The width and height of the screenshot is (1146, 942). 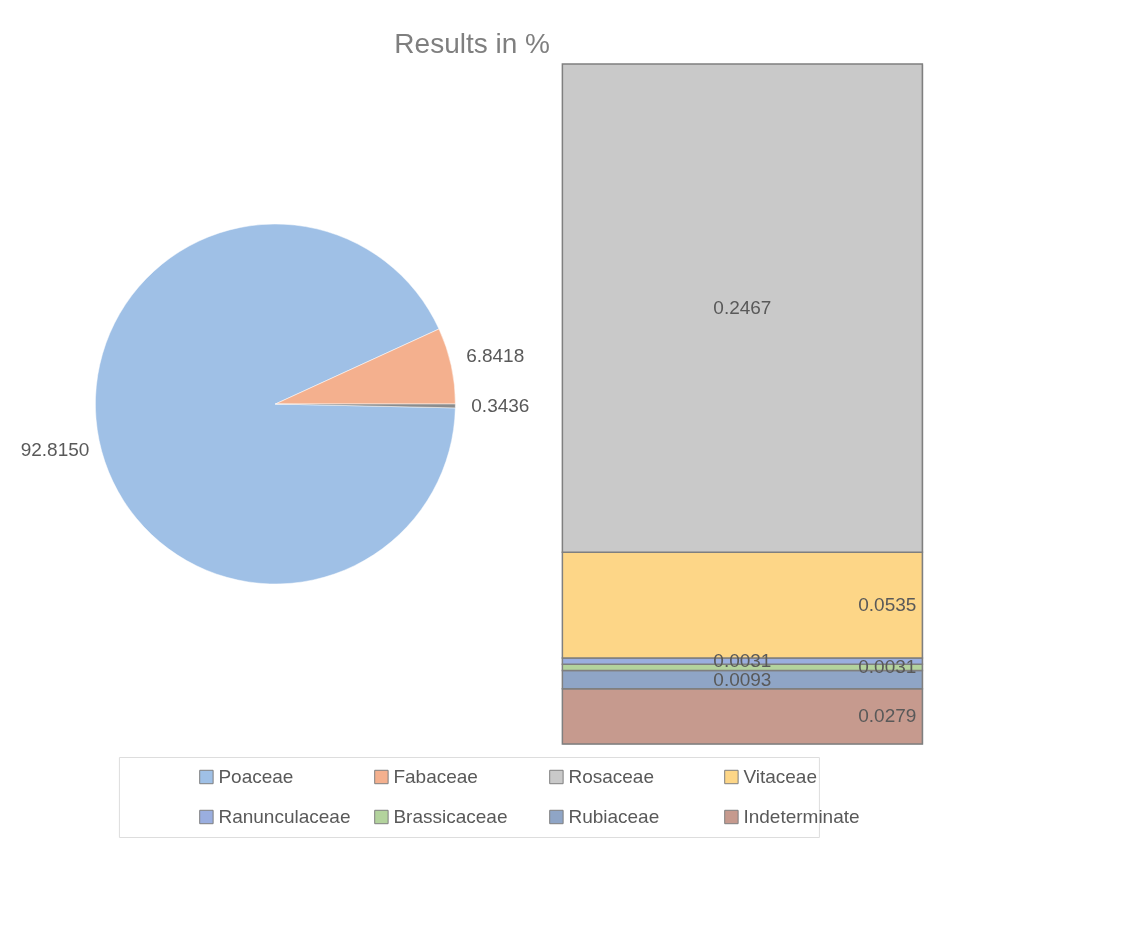 What do you see at coordinates (614, 816) in the screenshot?
I see `legend-label: Rubiaceae` at bounding box center [614, 816].